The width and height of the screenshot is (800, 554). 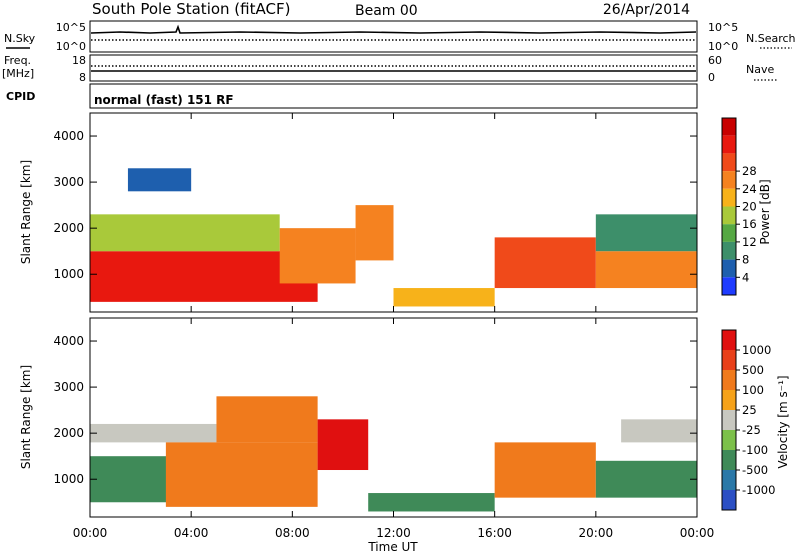 I want to click on x-tick-label: 08:00, so click(x=292, y=533).